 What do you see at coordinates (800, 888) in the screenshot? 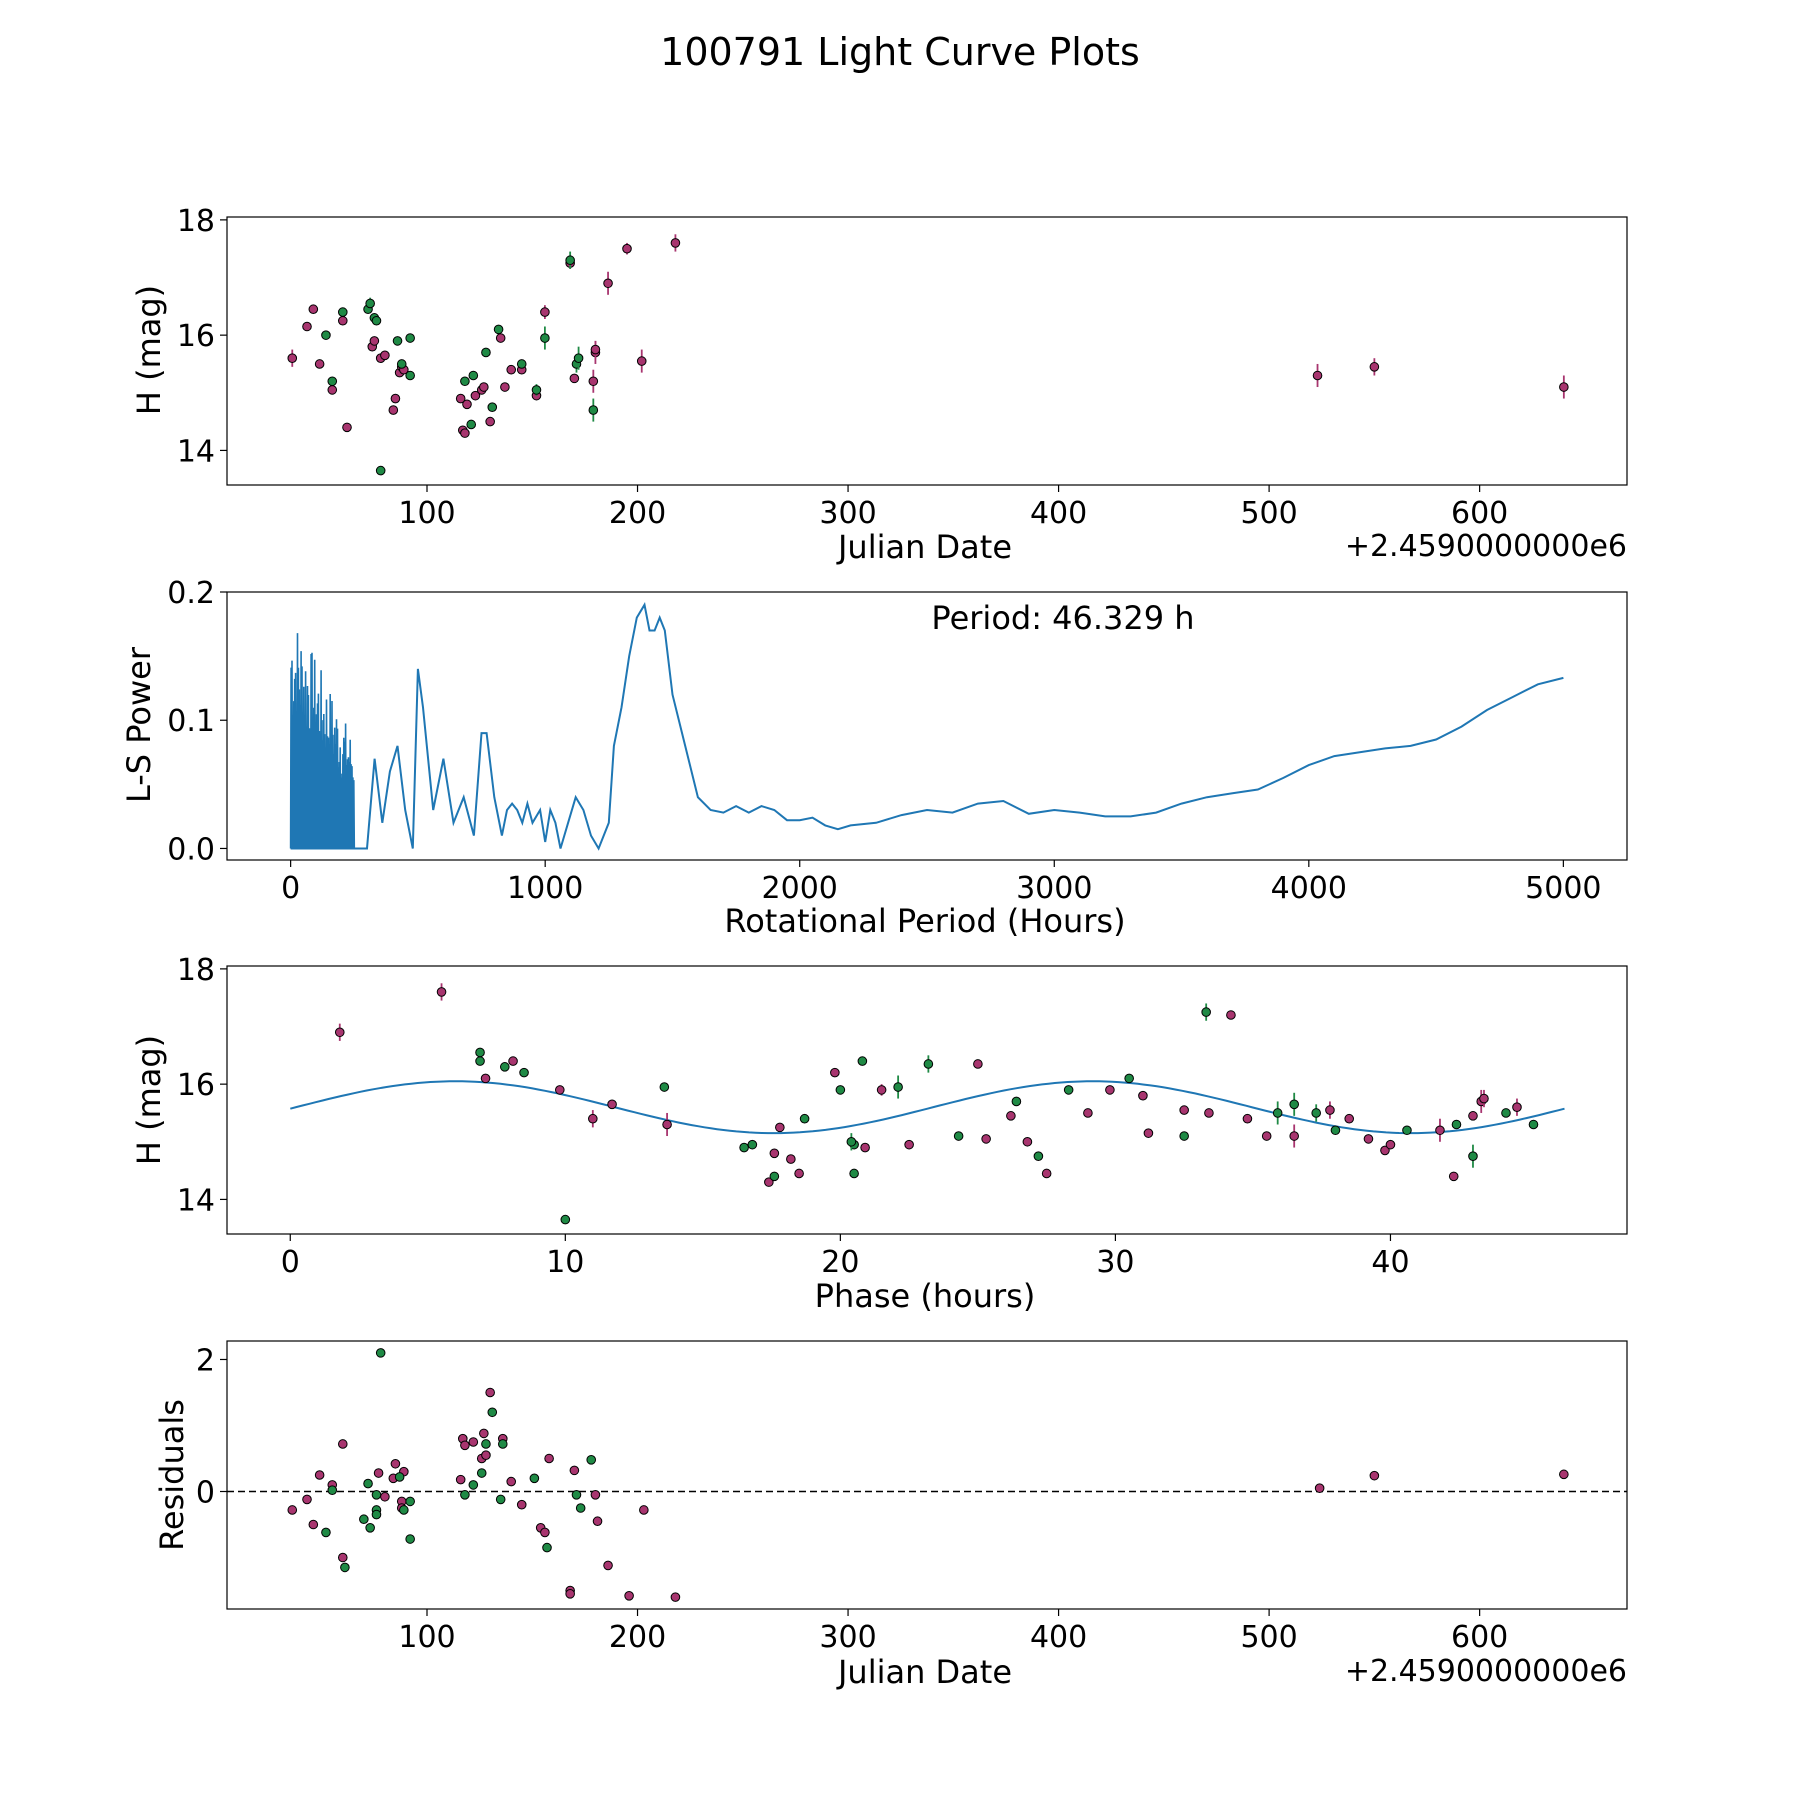
I see `periodogram-xtick-label: 2000` at bounding box center [800, 888].